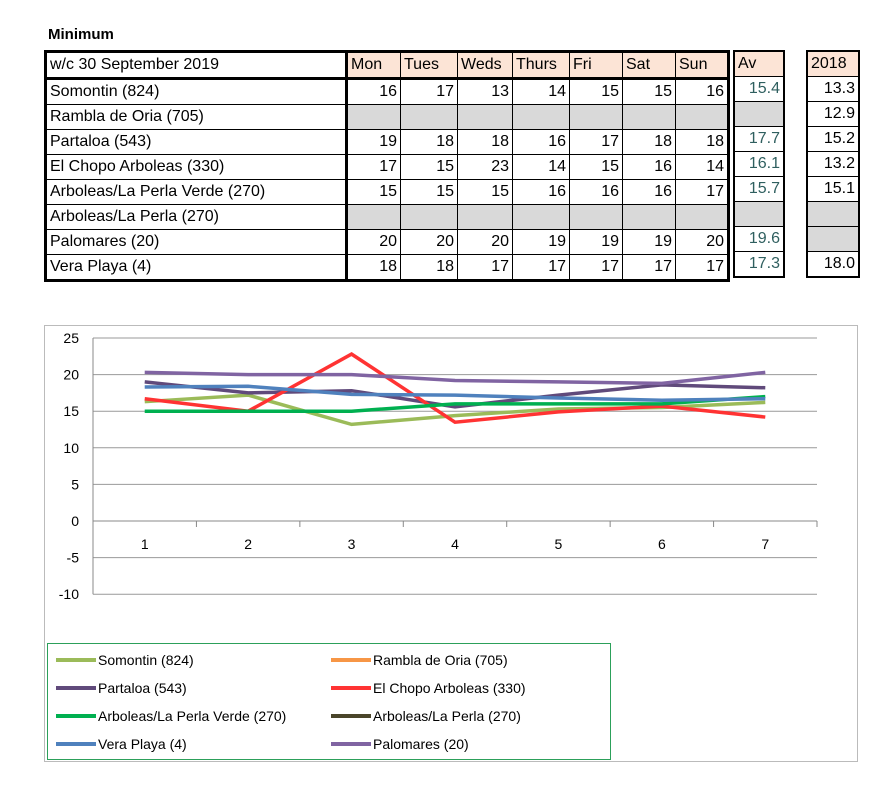 This screenshot has height=800, width=893. Describe the element at coordinates (196, 217) in the screenshot. I see `station-name: Arboleas/La Perla (270)` at that location.